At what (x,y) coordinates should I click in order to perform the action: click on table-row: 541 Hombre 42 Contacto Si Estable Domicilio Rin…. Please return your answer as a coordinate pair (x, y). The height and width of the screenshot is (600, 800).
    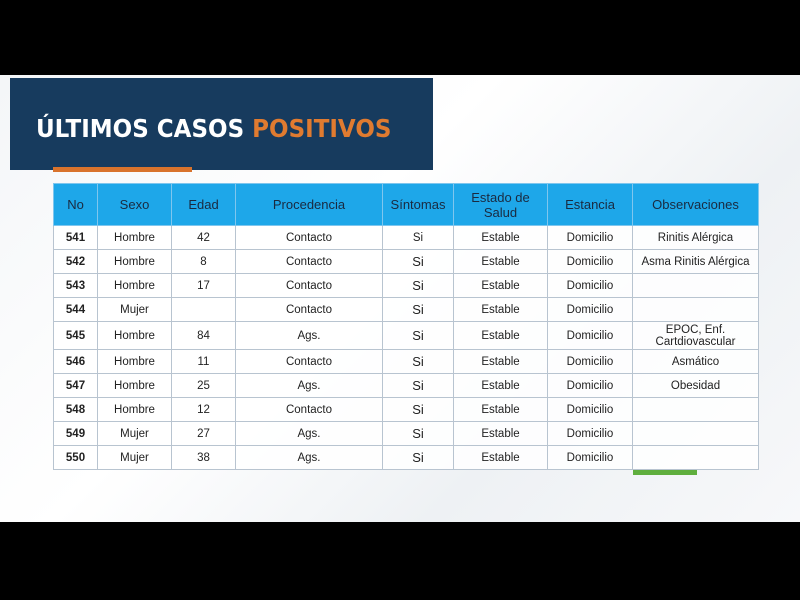
    Looking at the image, I should click on (406, 237).